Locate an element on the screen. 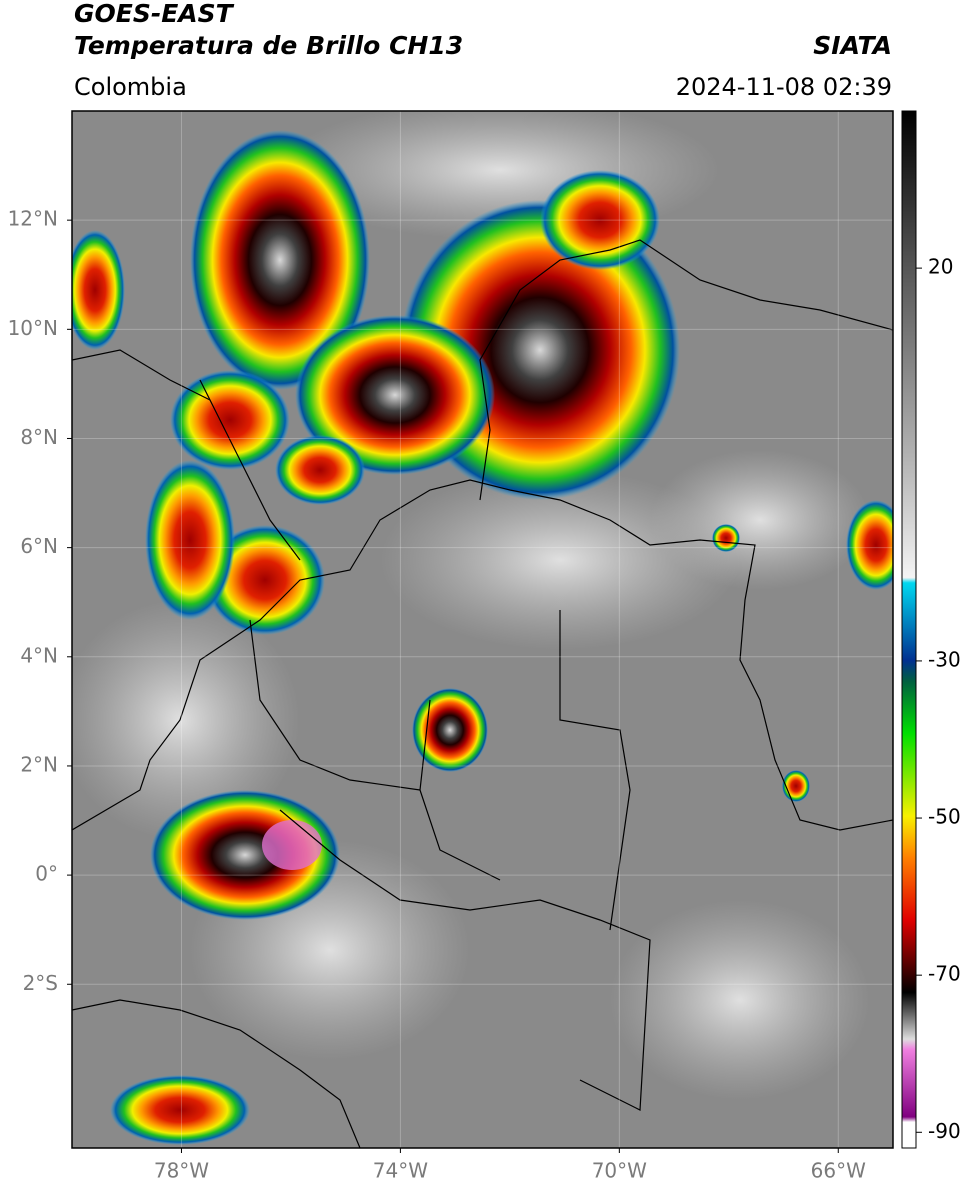 The image size is (966, 1190). product-title: Temperatura de Brillo CH13 is located at coordinates (268, 45).